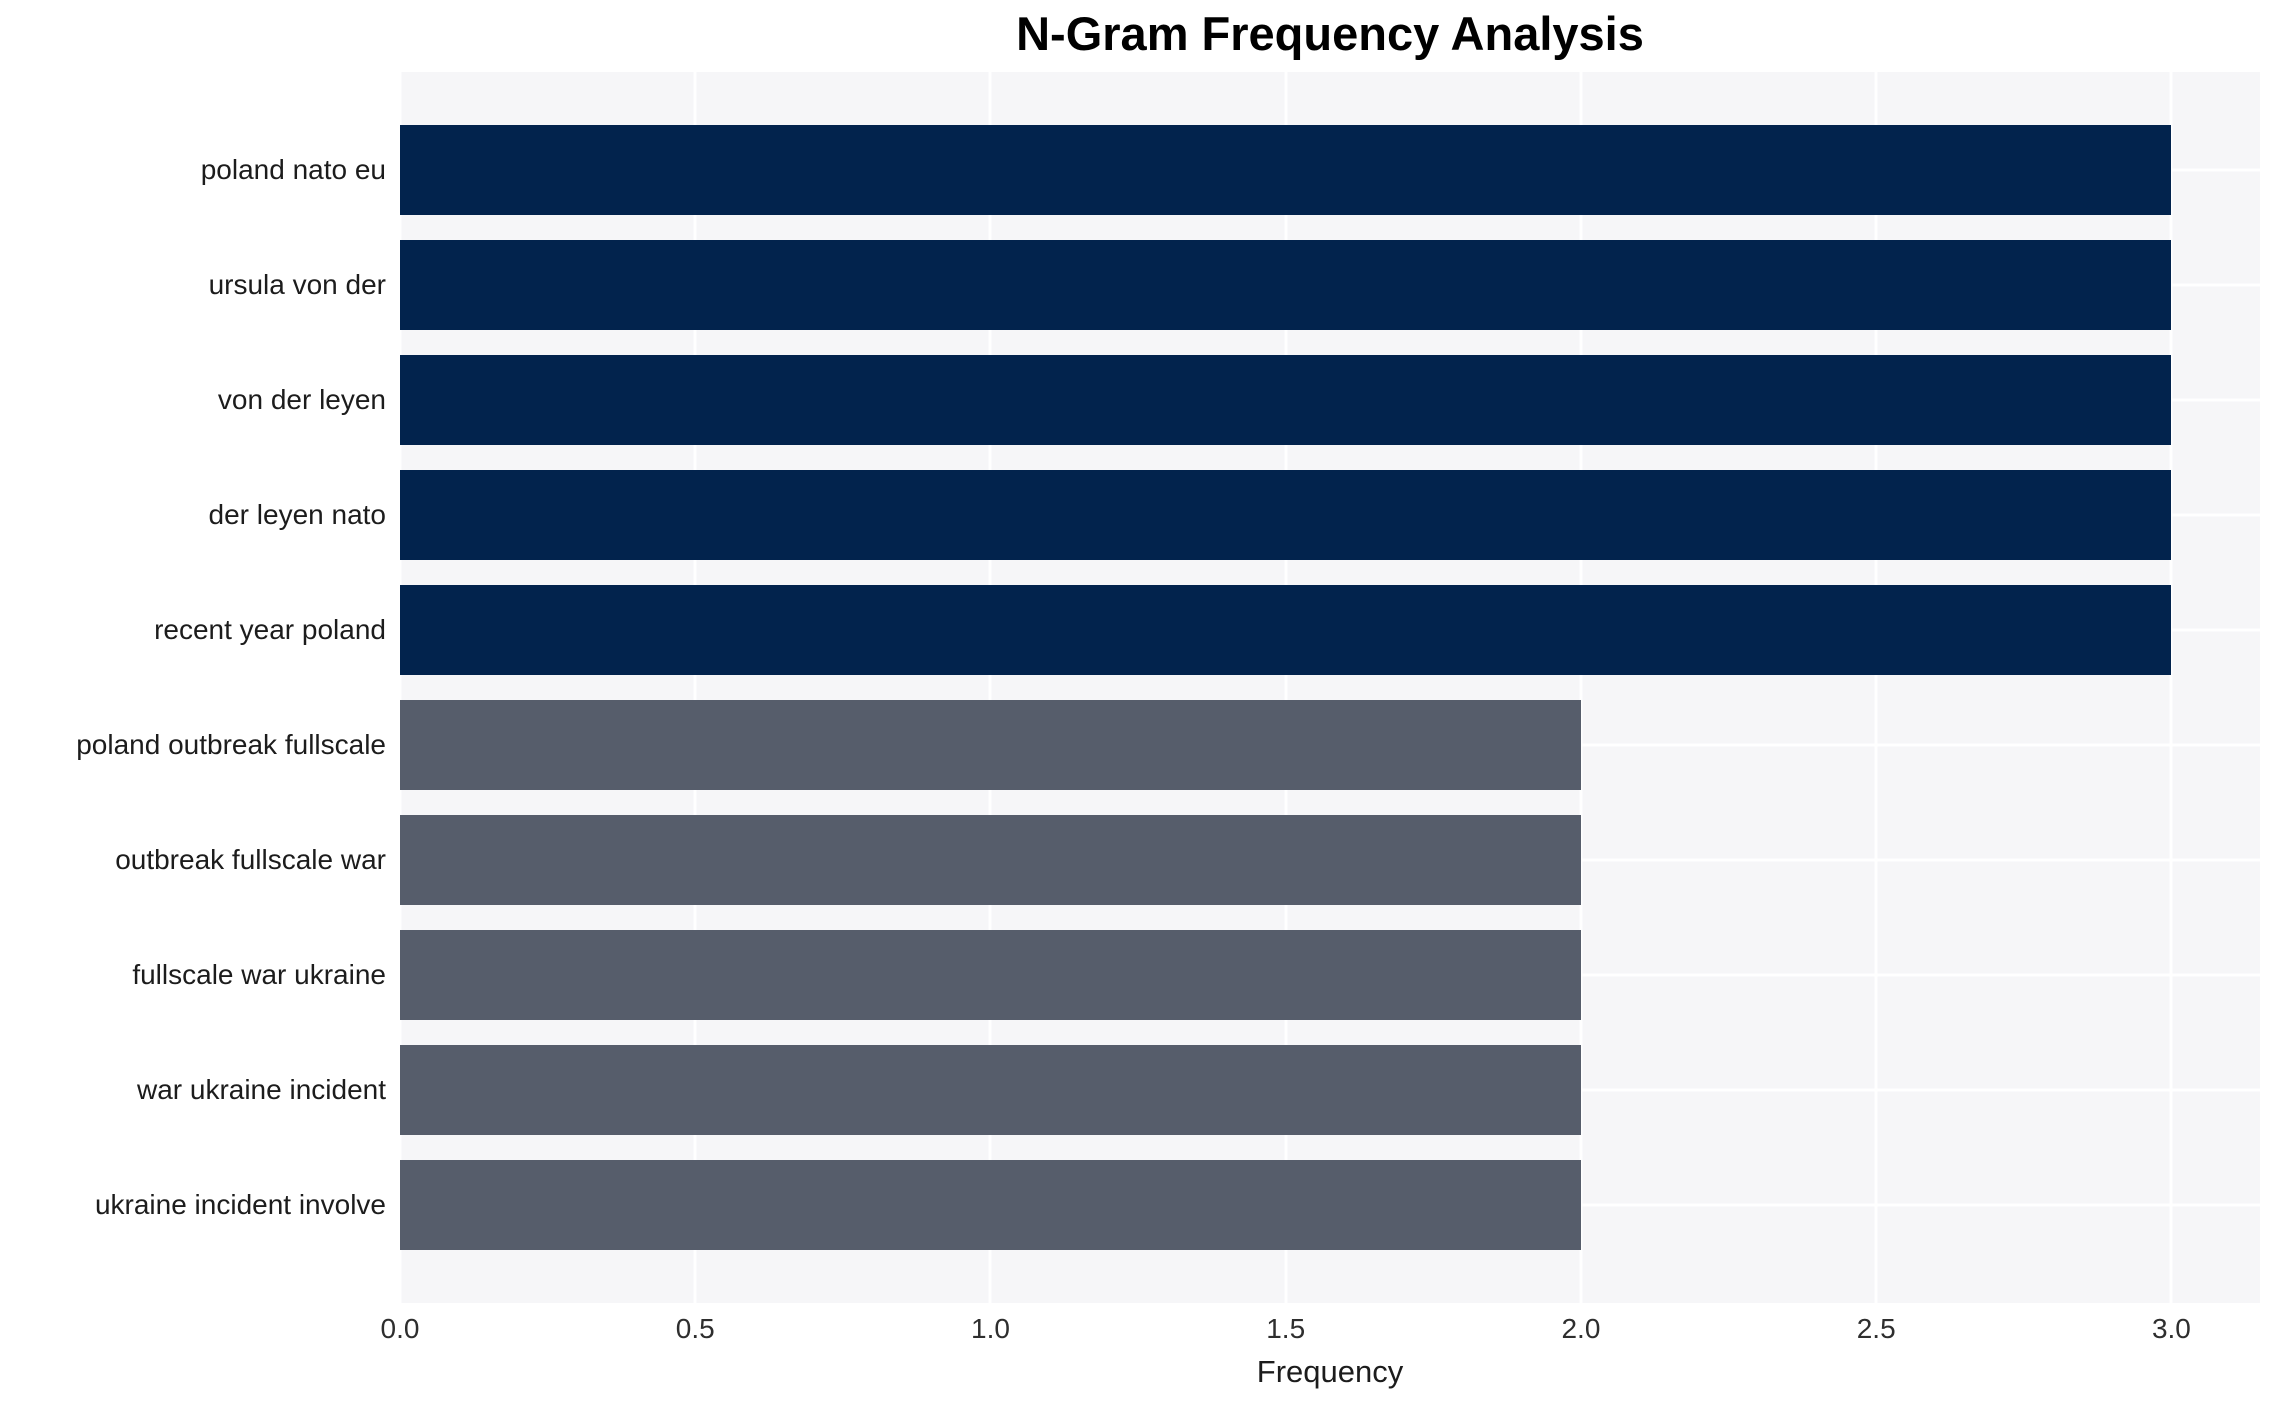  What do you see at coordinates (293, 169) in the screenshot?
I see `category-label: poland nato eu` at bounding box center [293, 169].